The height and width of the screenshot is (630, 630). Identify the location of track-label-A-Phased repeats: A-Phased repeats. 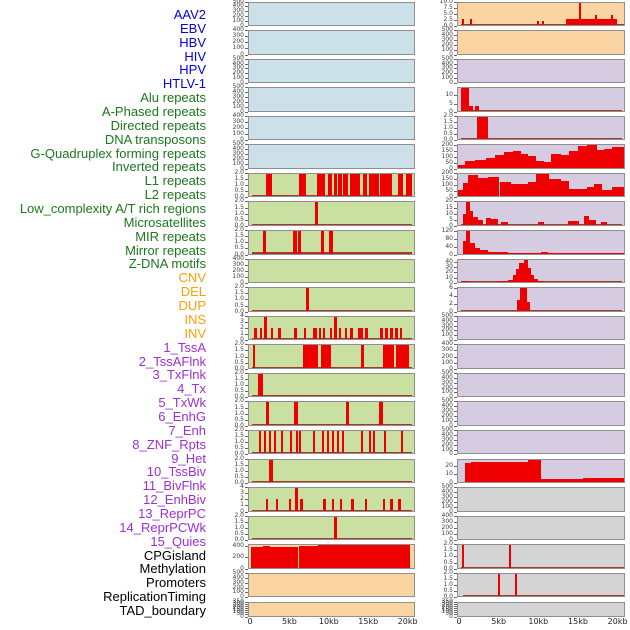
(153, 112).